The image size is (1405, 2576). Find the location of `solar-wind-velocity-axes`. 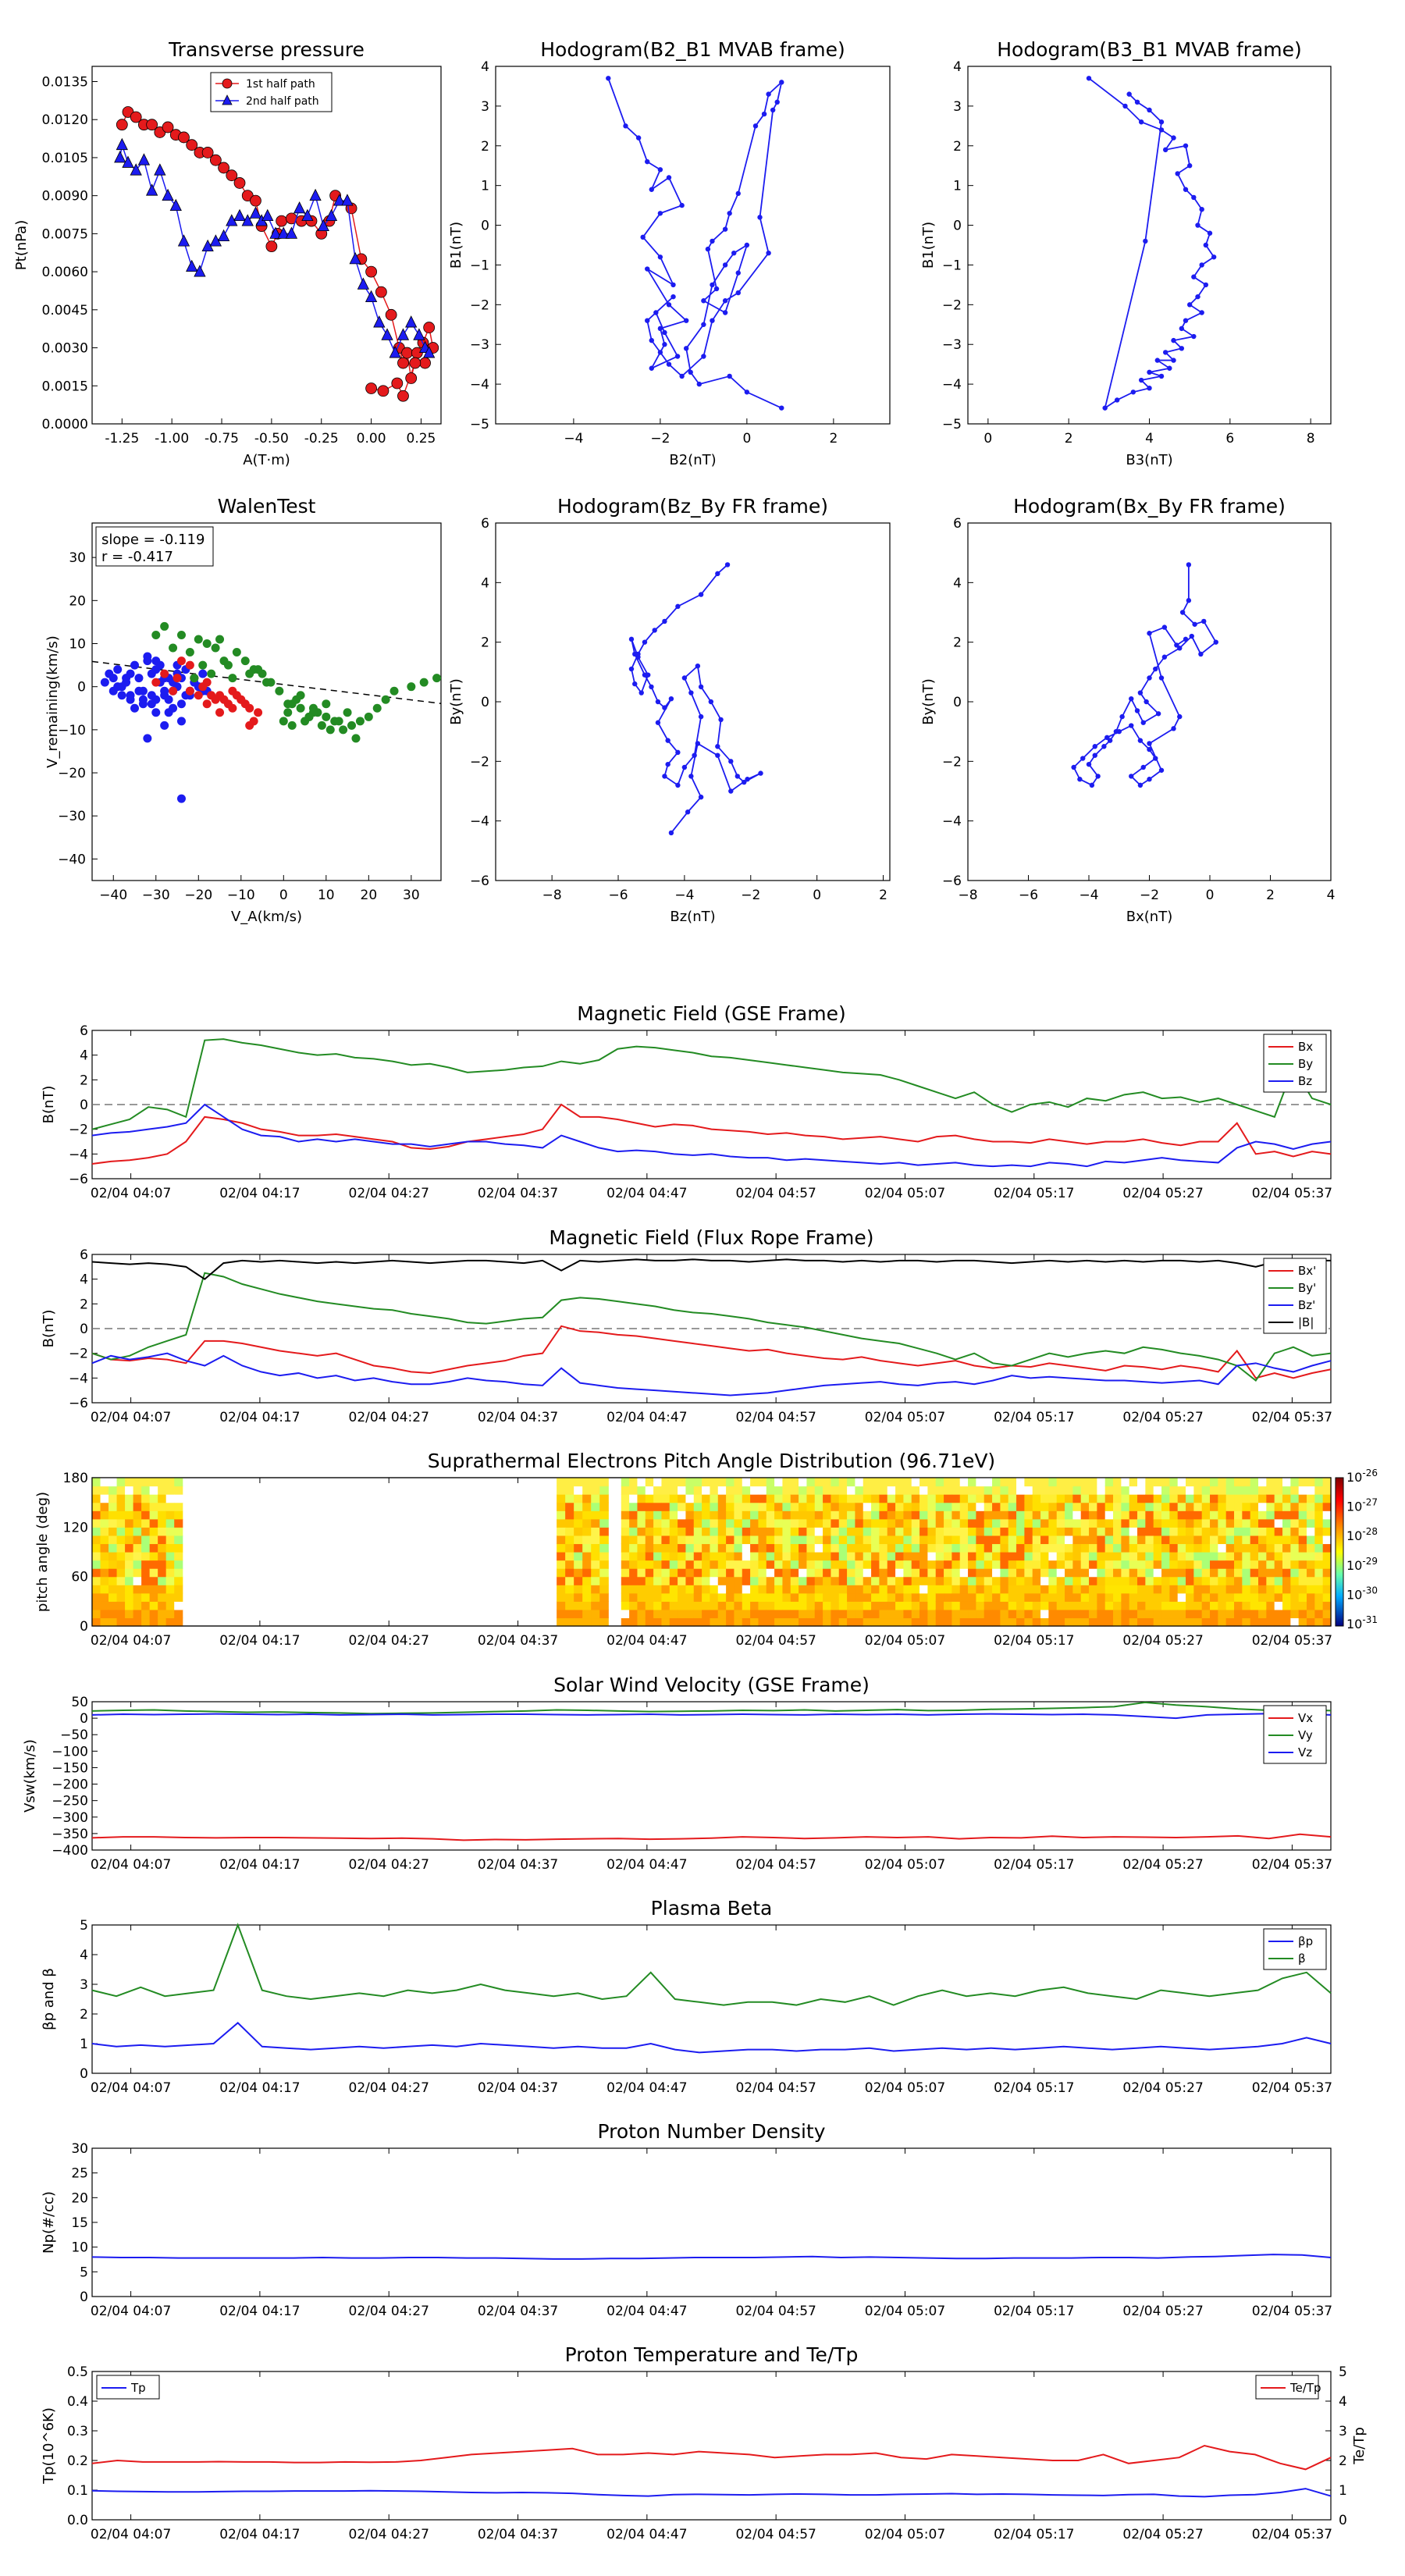

solar-wind-velocity-axes is located at coordinates (712, 1776).